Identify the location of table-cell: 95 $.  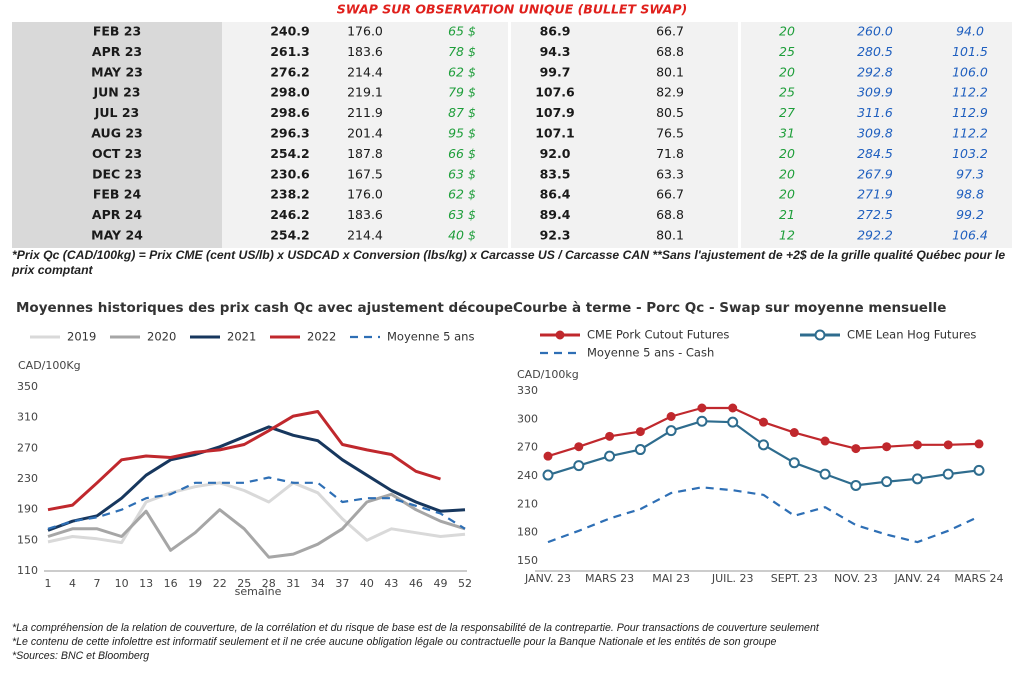
(462, 133).